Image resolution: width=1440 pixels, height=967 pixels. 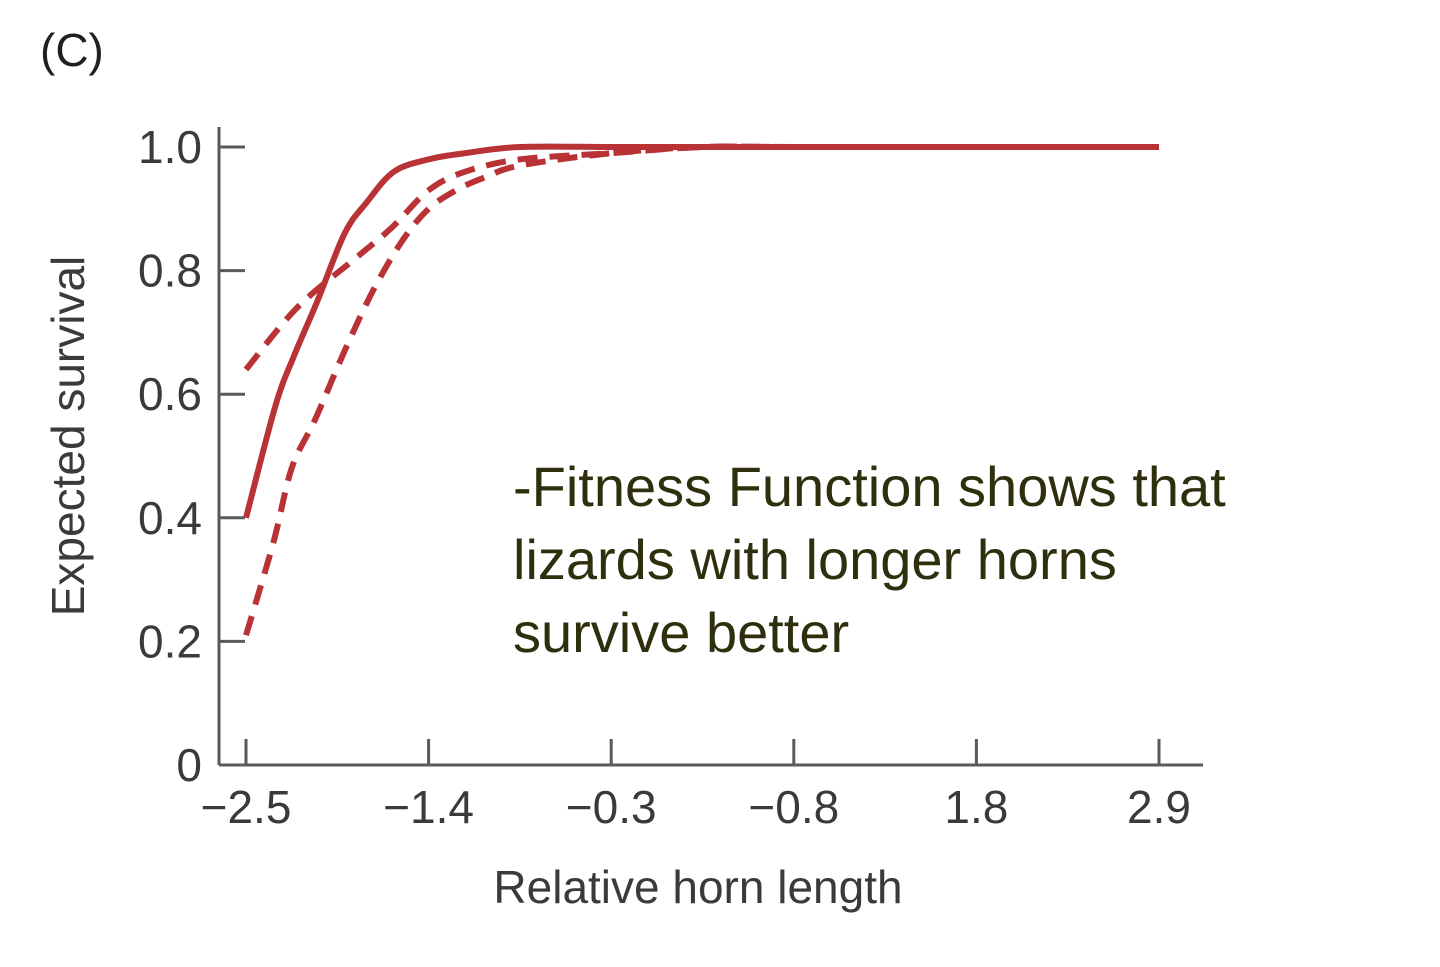 I want to click on x-tick-label: −2.5, so click(x=246, y=807).